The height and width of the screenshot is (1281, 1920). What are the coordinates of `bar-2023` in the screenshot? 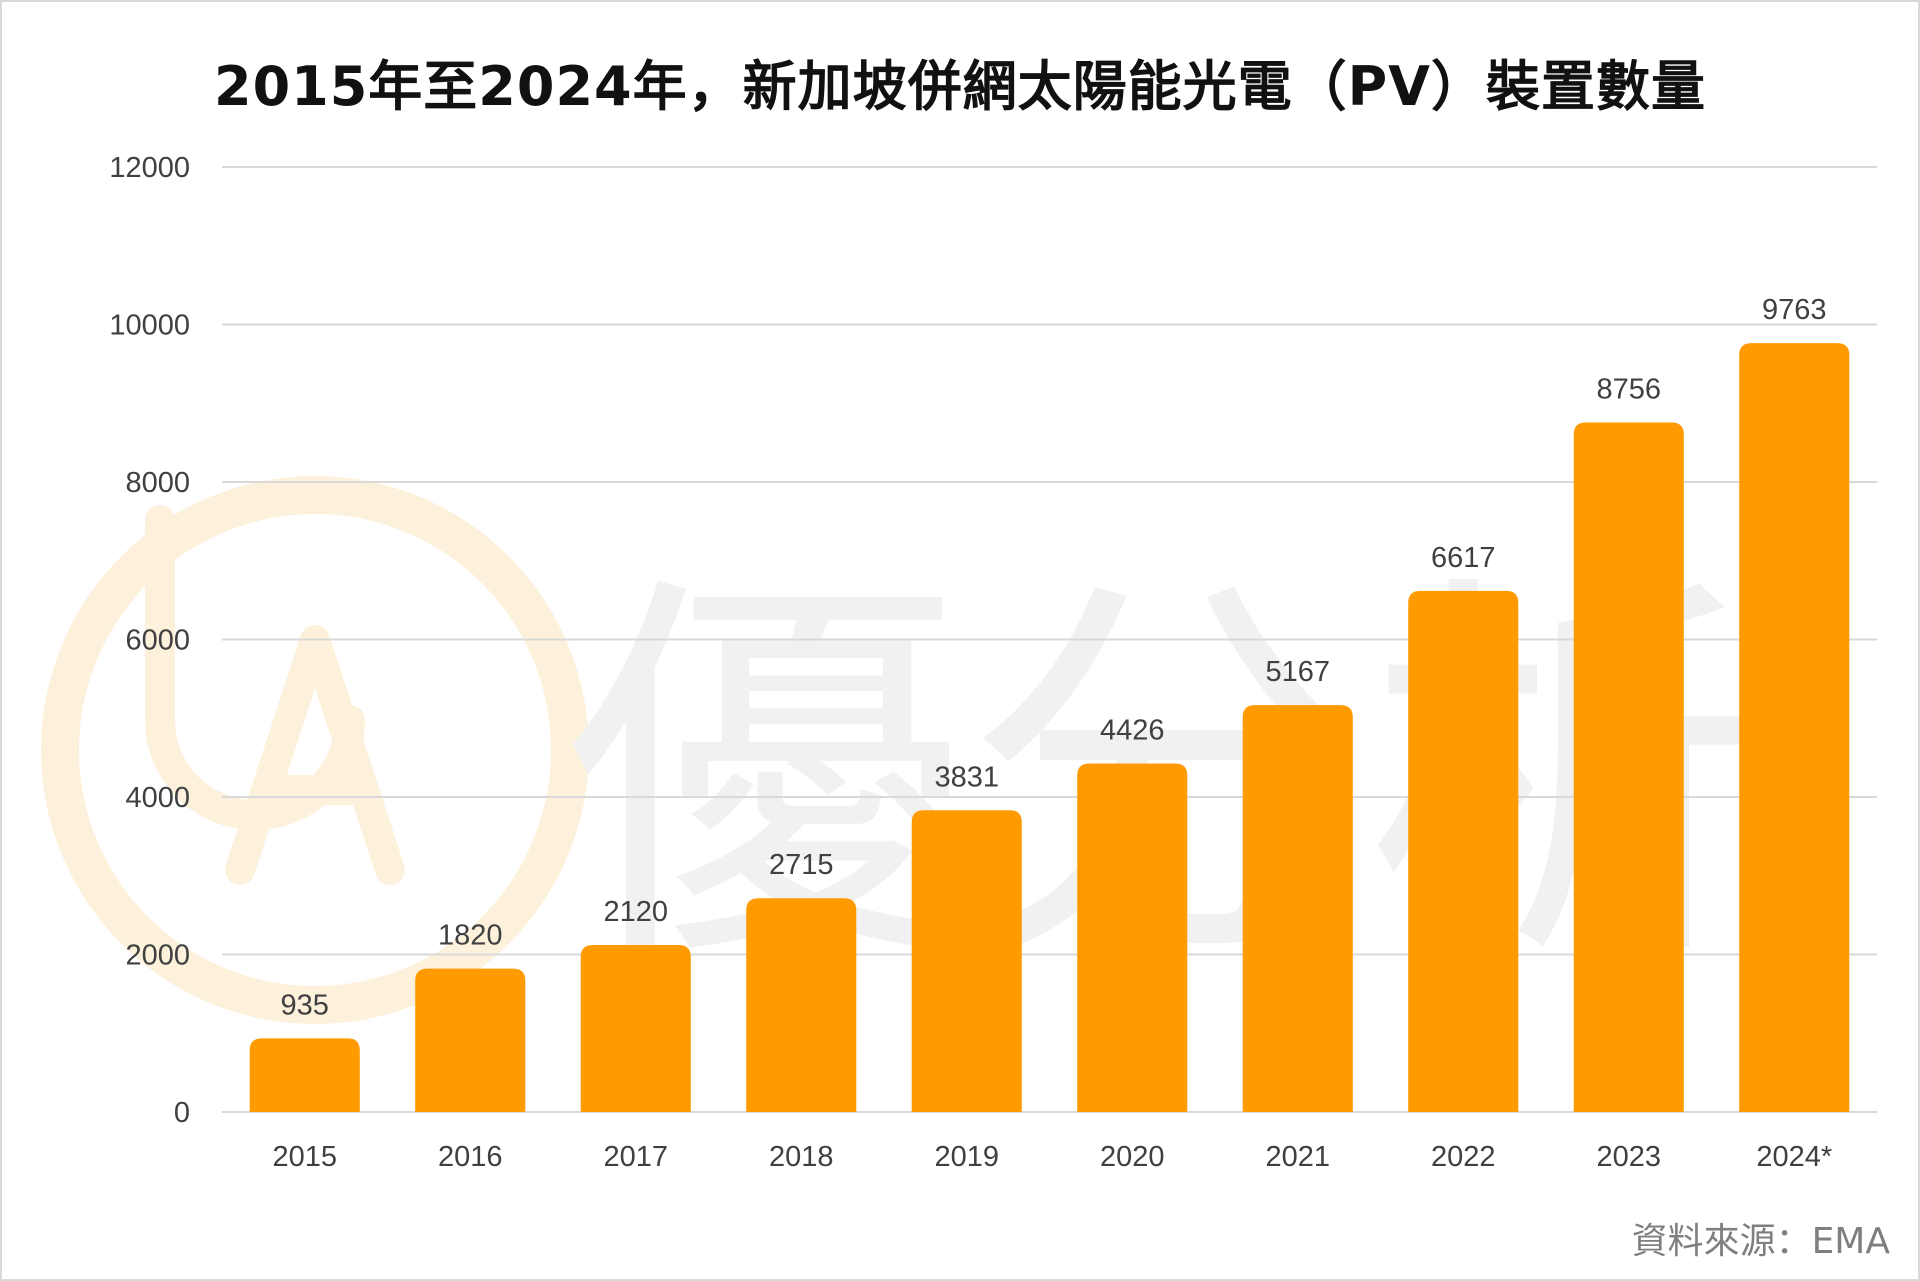 It's located at (1628, 767).